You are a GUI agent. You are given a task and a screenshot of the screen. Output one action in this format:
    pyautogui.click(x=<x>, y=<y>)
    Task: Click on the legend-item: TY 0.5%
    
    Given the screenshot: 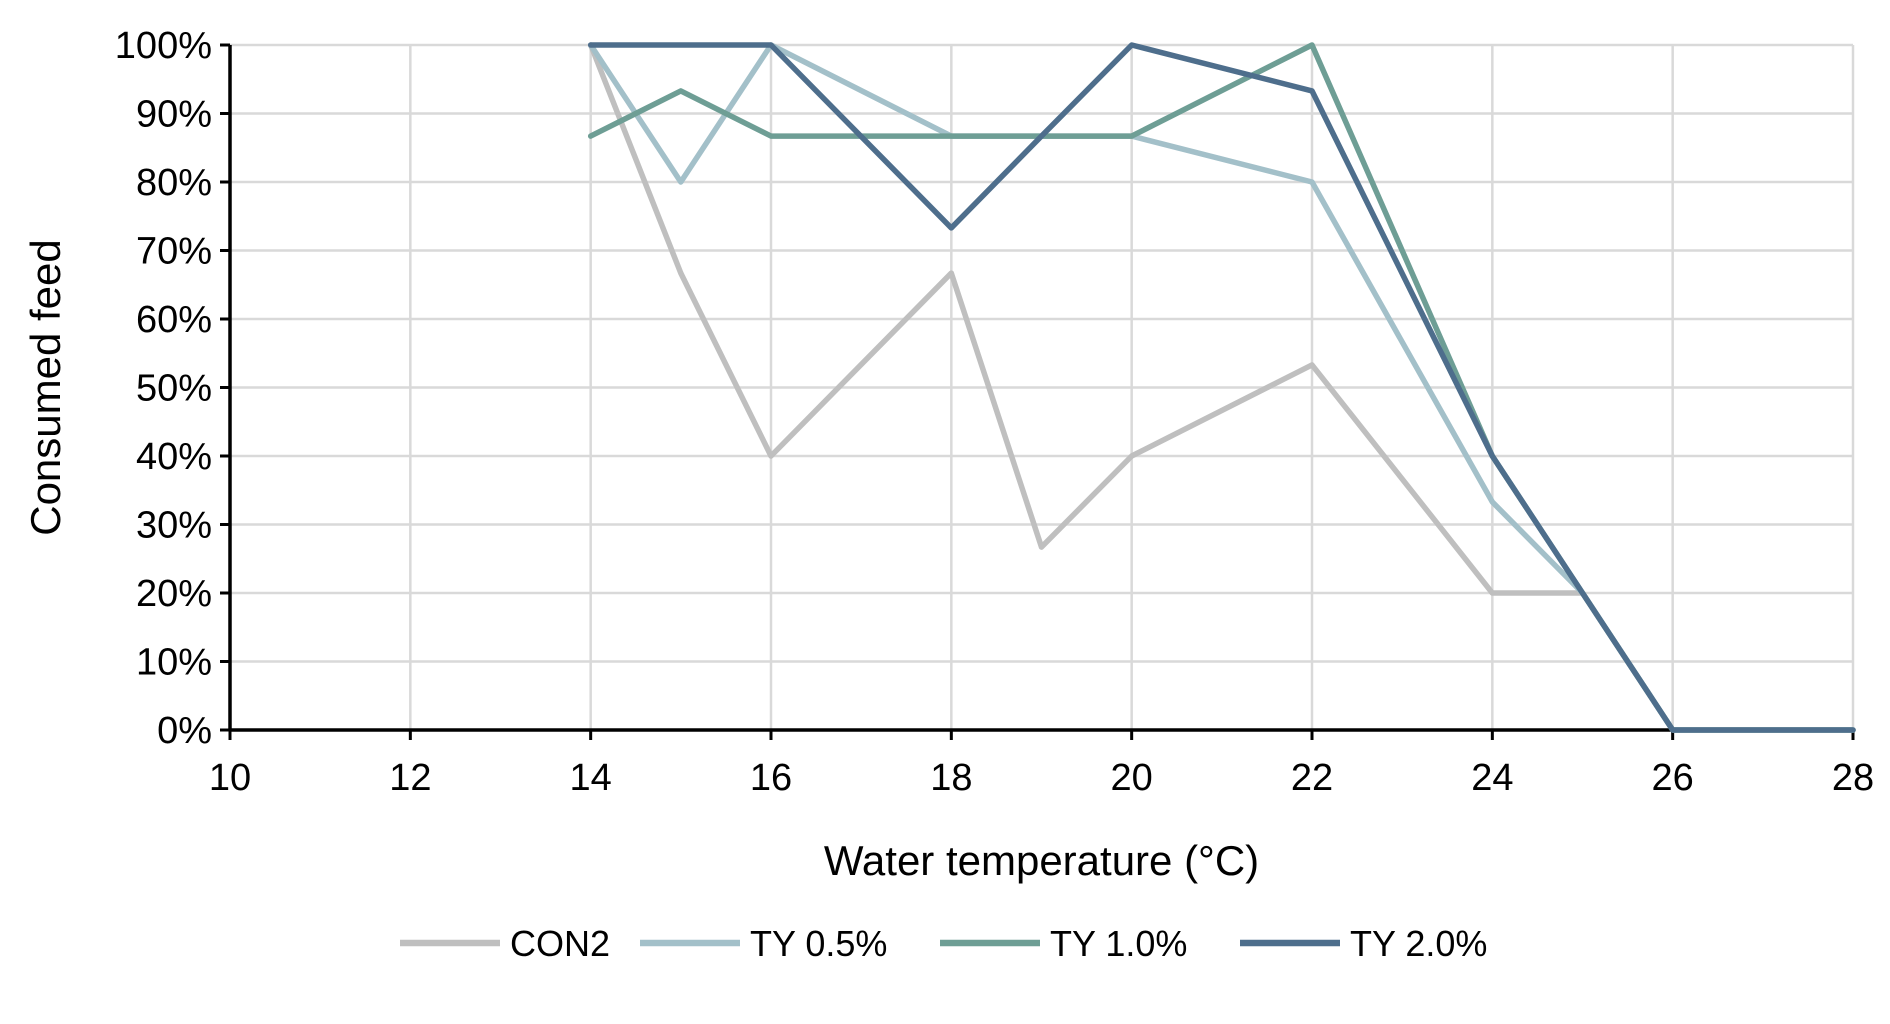 What is the action you would take?
    pyautogui.click(x=763, y=943)
    